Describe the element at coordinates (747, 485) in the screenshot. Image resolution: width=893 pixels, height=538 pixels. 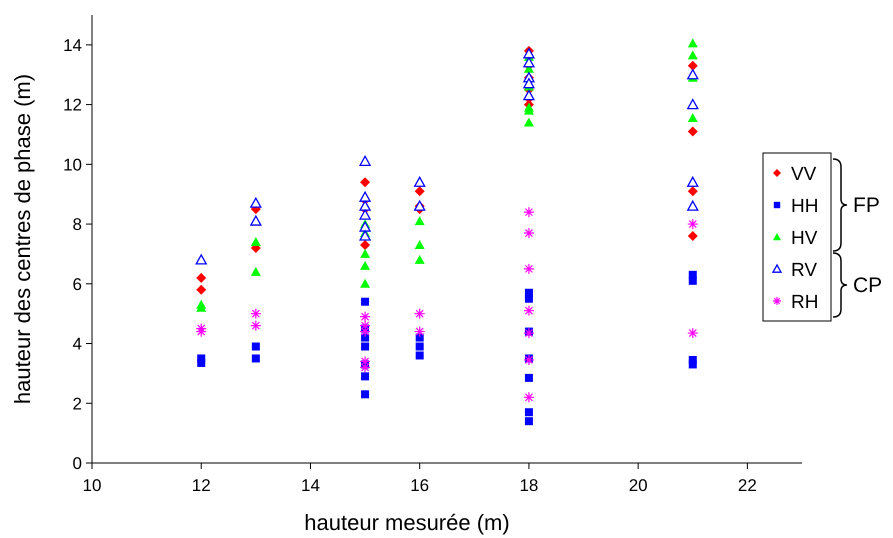
I see `x-tick-label: 22` at that location.